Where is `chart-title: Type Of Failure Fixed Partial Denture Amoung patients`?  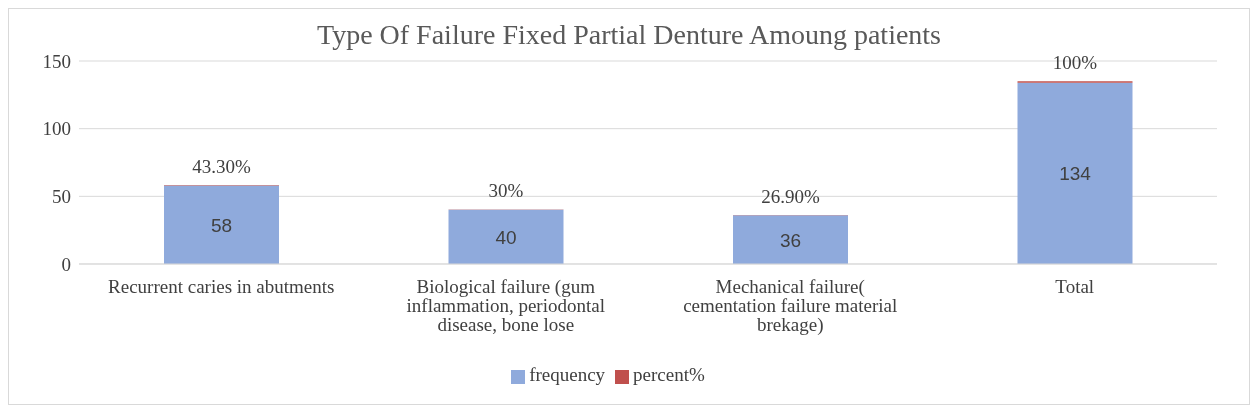
chart-title: Type Of Failure Fixed Partial Denture Amoung patients is located at coordinates (629, 35).